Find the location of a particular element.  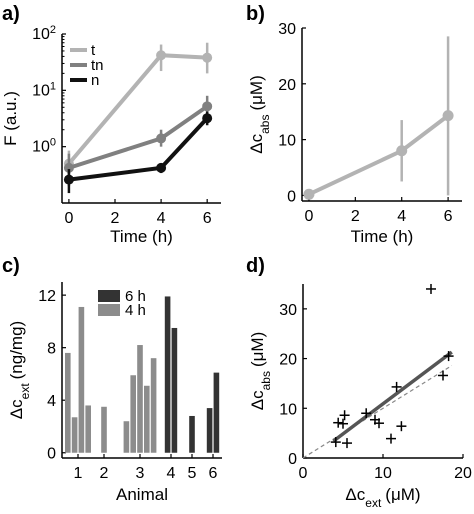

panel-c-x-tick-label: 2 is located at coordinates (104, 473).